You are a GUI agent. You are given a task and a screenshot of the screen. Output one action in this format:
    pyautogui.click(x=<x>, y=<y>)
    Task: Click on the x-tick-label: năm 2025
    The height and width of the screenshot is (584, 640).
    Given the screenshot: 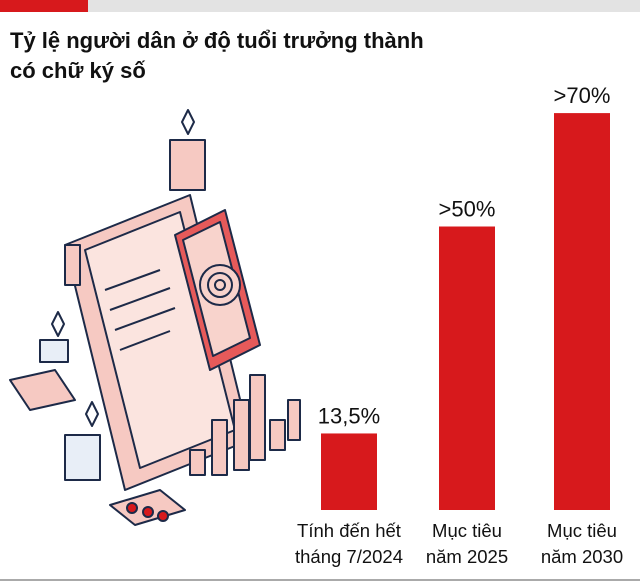 What is the action you would take?
    pyautogui.click(x=467, y=556)
    